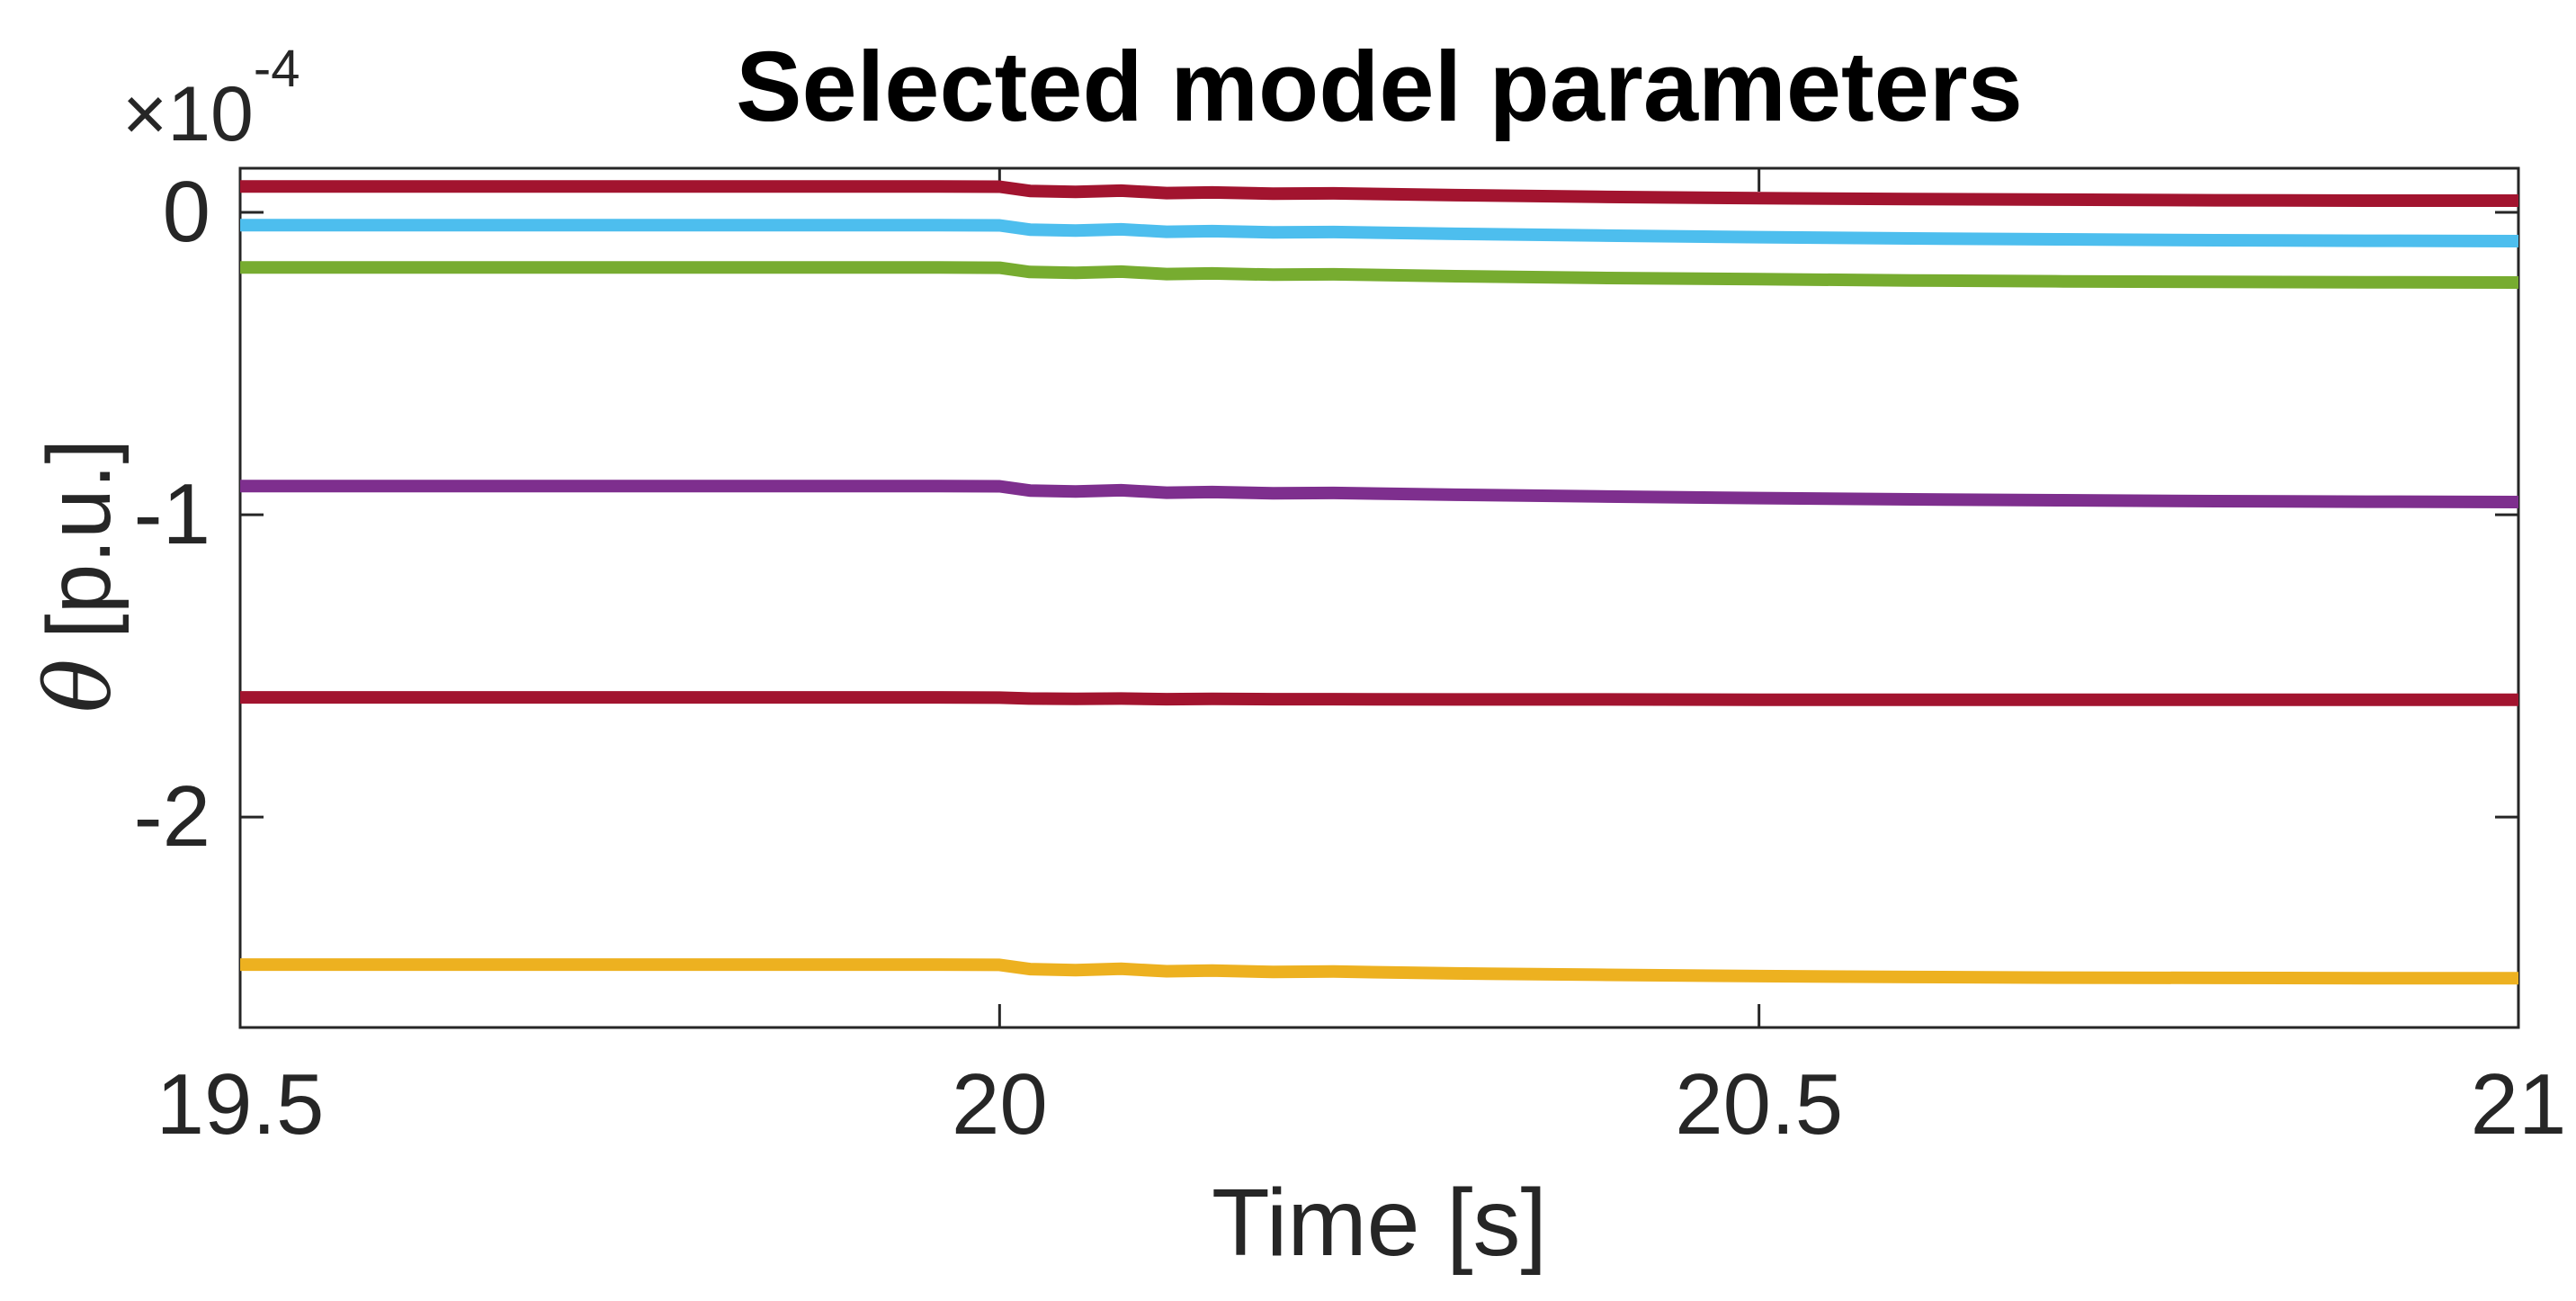 The width and height of the screenshot is (2576, 1301). I want to click on series-line-6-yellow, so click(1379, 971).